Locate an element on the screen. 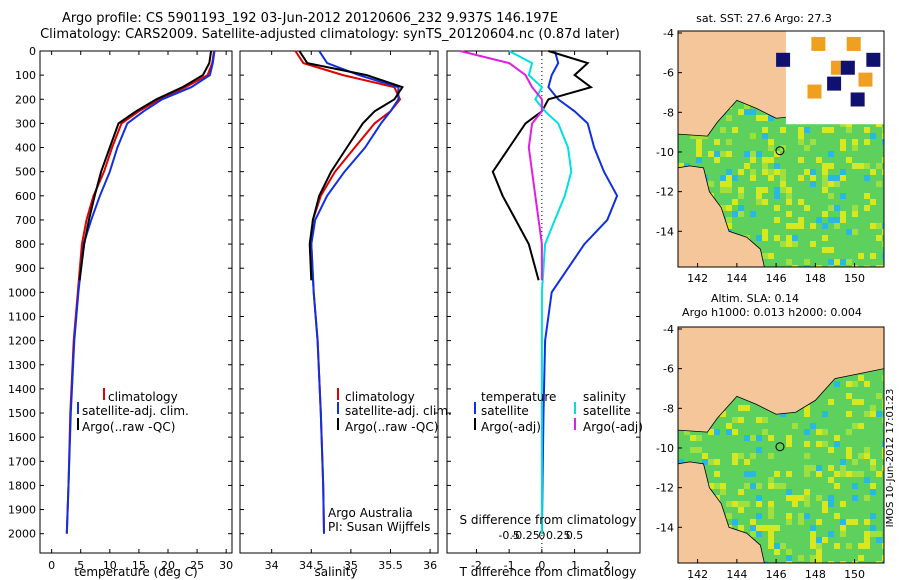 The height and width of the screenshot is (580, 900). x-tick-label: 34.5 is located at coordinates (311, 565).